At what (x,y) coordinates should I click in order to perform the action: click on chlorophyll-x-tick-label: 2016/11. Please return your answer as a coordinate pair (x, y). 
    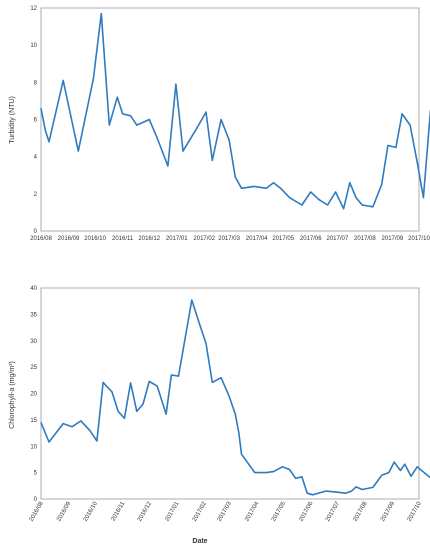
    Looking at the image, I should click on (119, 511).